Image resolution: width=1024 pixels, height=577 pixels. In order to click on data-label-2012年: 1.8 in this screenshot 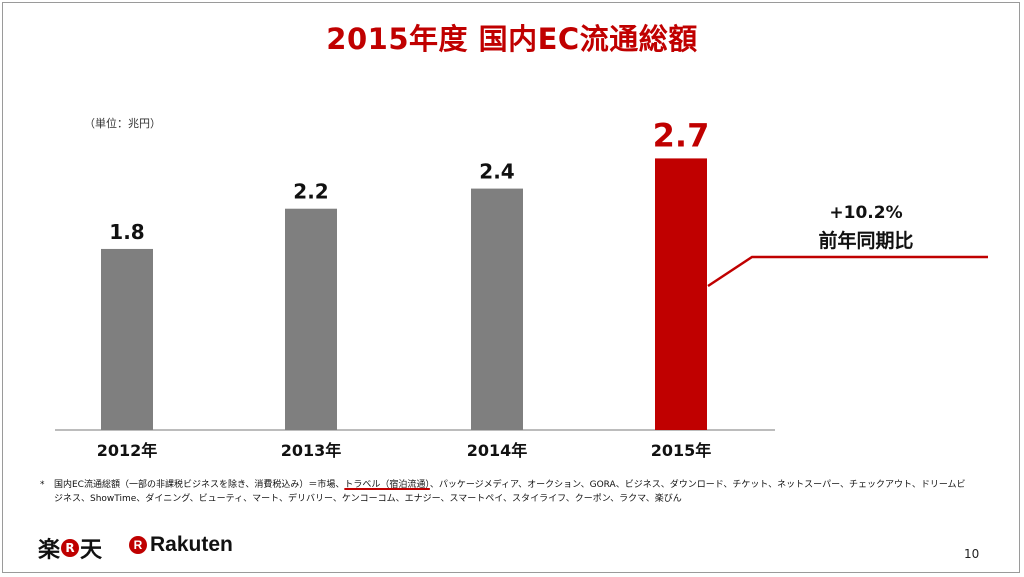, I will do `click(126, 232)`.